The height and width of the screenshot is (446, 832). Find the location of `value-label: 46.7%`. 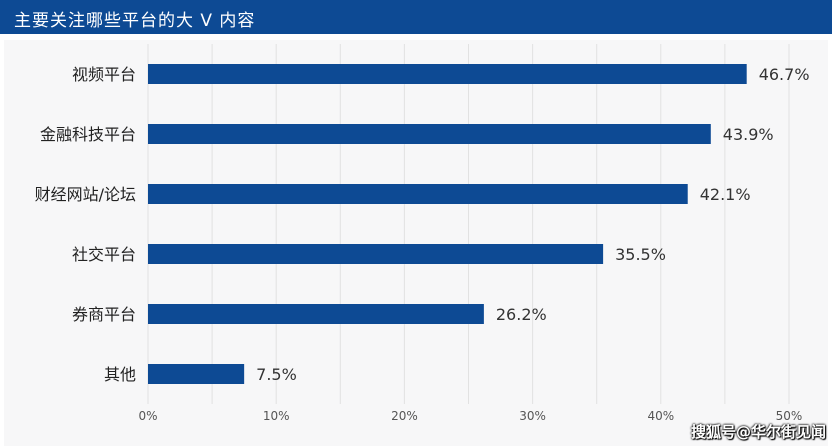

value-label: 46.7% is located at coordinates (784, 74).